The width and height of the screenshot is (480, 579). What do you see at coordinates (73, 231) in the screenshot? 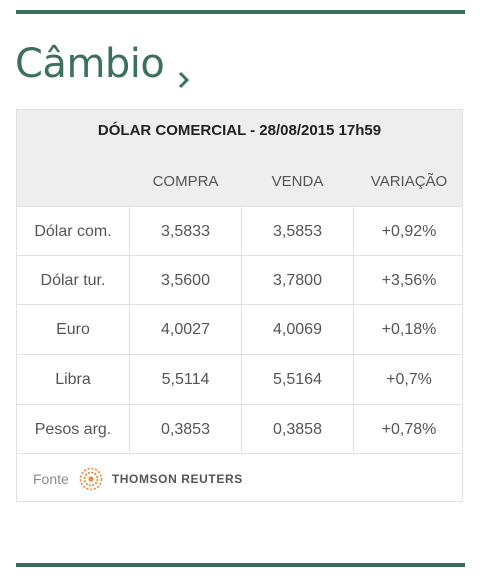
I see `currency-name: Dólar com.` at bounding box center [73, 231].